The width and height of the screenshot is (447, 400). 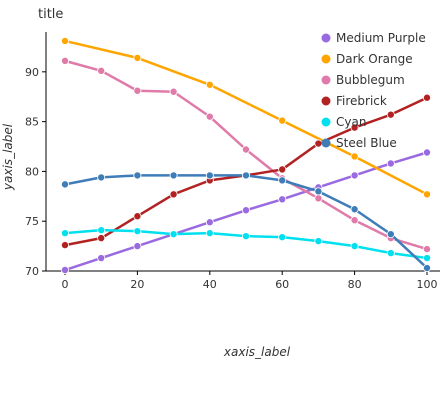 I want to click on legend-label-bubblegum: Bubblegum, so click(x=370, y=80).